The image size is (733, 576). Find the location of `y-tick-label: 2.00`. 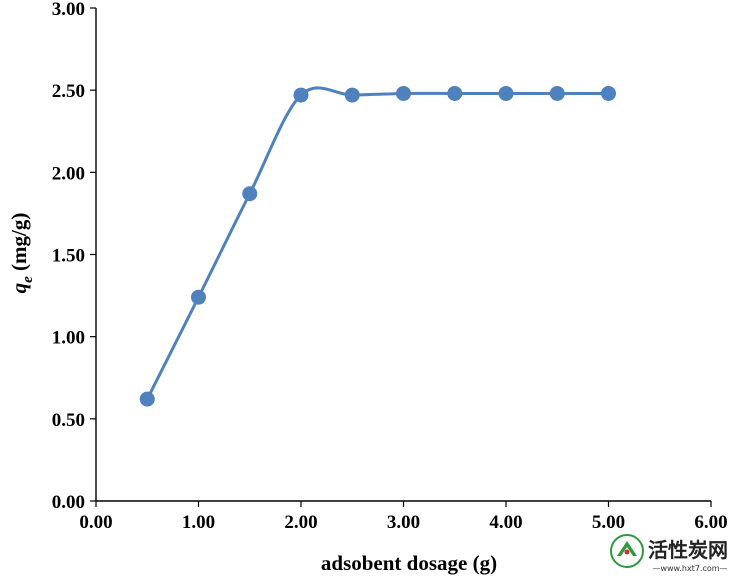

y-tick-label: 2.00 is located at coordinates (68, 173).